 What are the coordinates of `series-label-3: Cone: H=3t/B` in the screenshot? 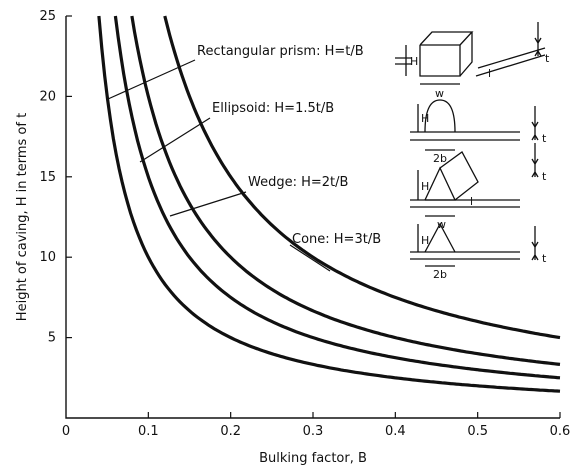 It's located at (336, 239).